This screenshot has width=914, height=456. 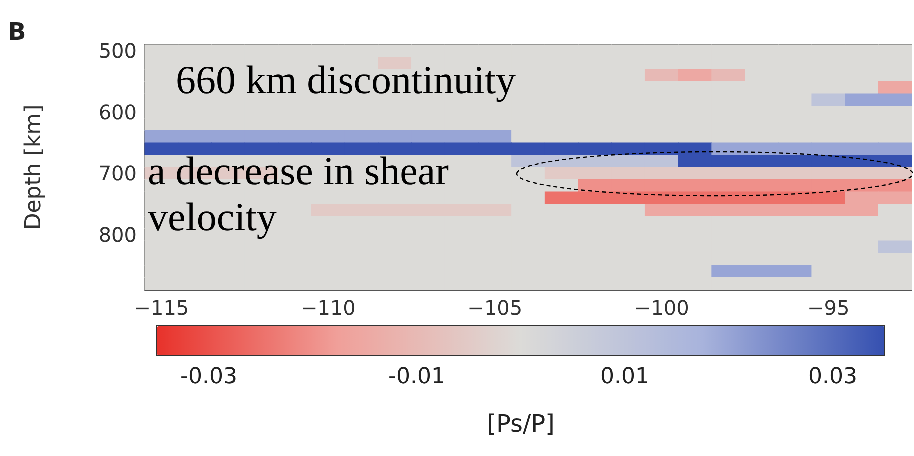 What do you see at coordinates (829, 308) in the screenshot?
I see `x-tick-label: −95` at bounding box center [829, 308].